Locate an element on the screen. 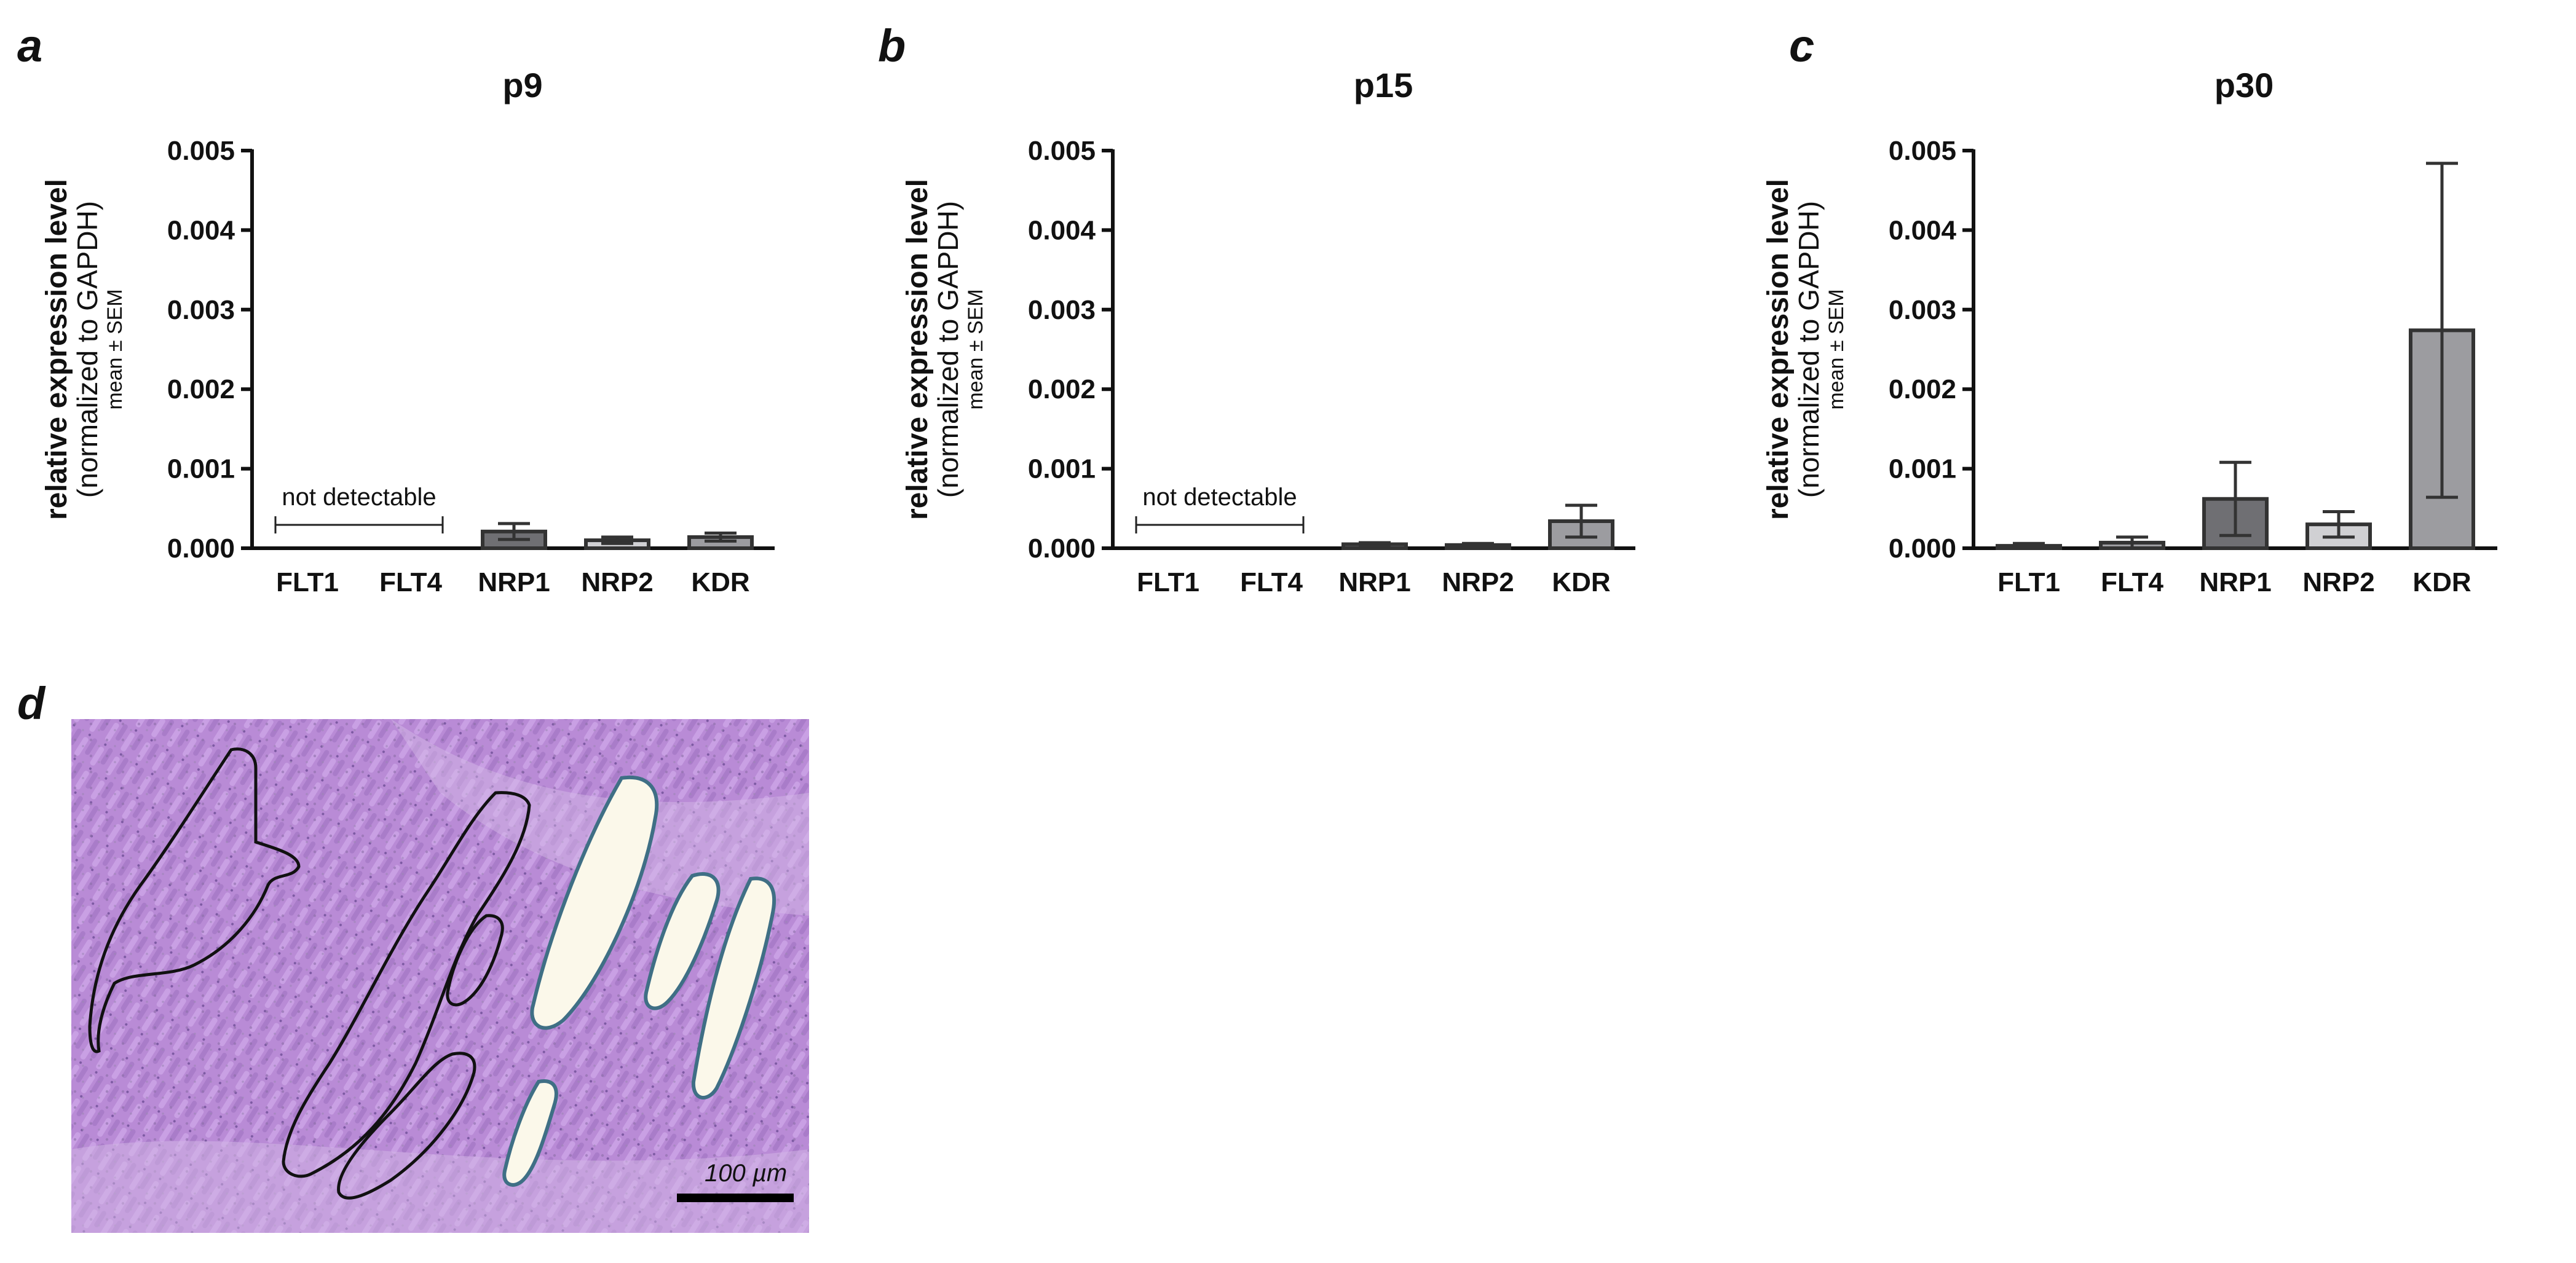 This screenshot has width=2576, height=1263. panel-d-letter-wrap: d is located at coordinates (31, 703).